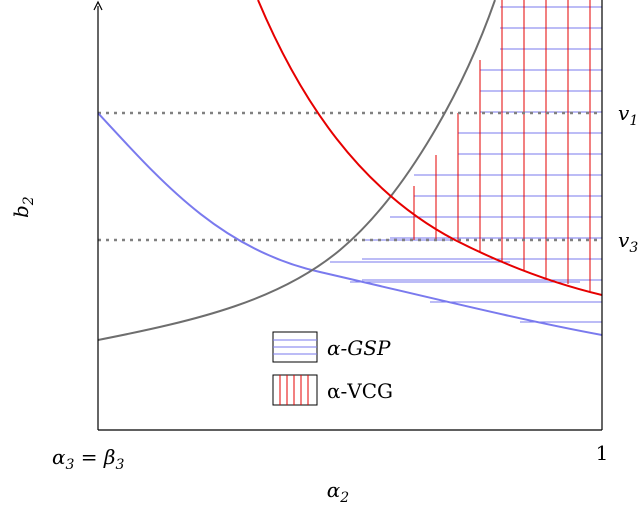 This screenshot has width=642, height=507. What do you see at coordinates (88, 459) in the screenshot?
I see `x-tick-left: α3 = β3` at bounding box center [88, 459].